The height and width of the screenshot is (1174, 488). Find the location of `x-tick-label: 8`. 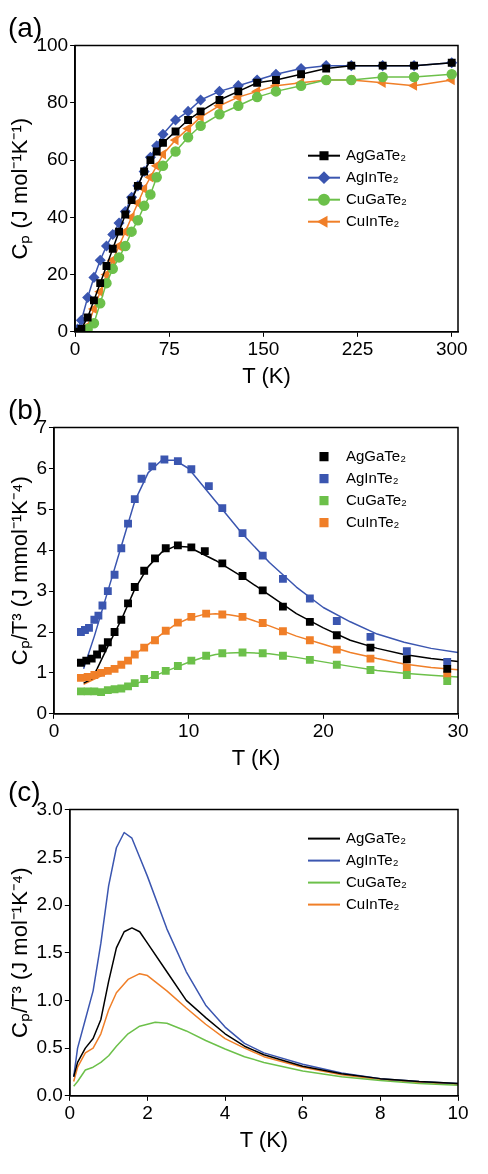

x-tick-label: 8 is located at coordinates (380, 1113).